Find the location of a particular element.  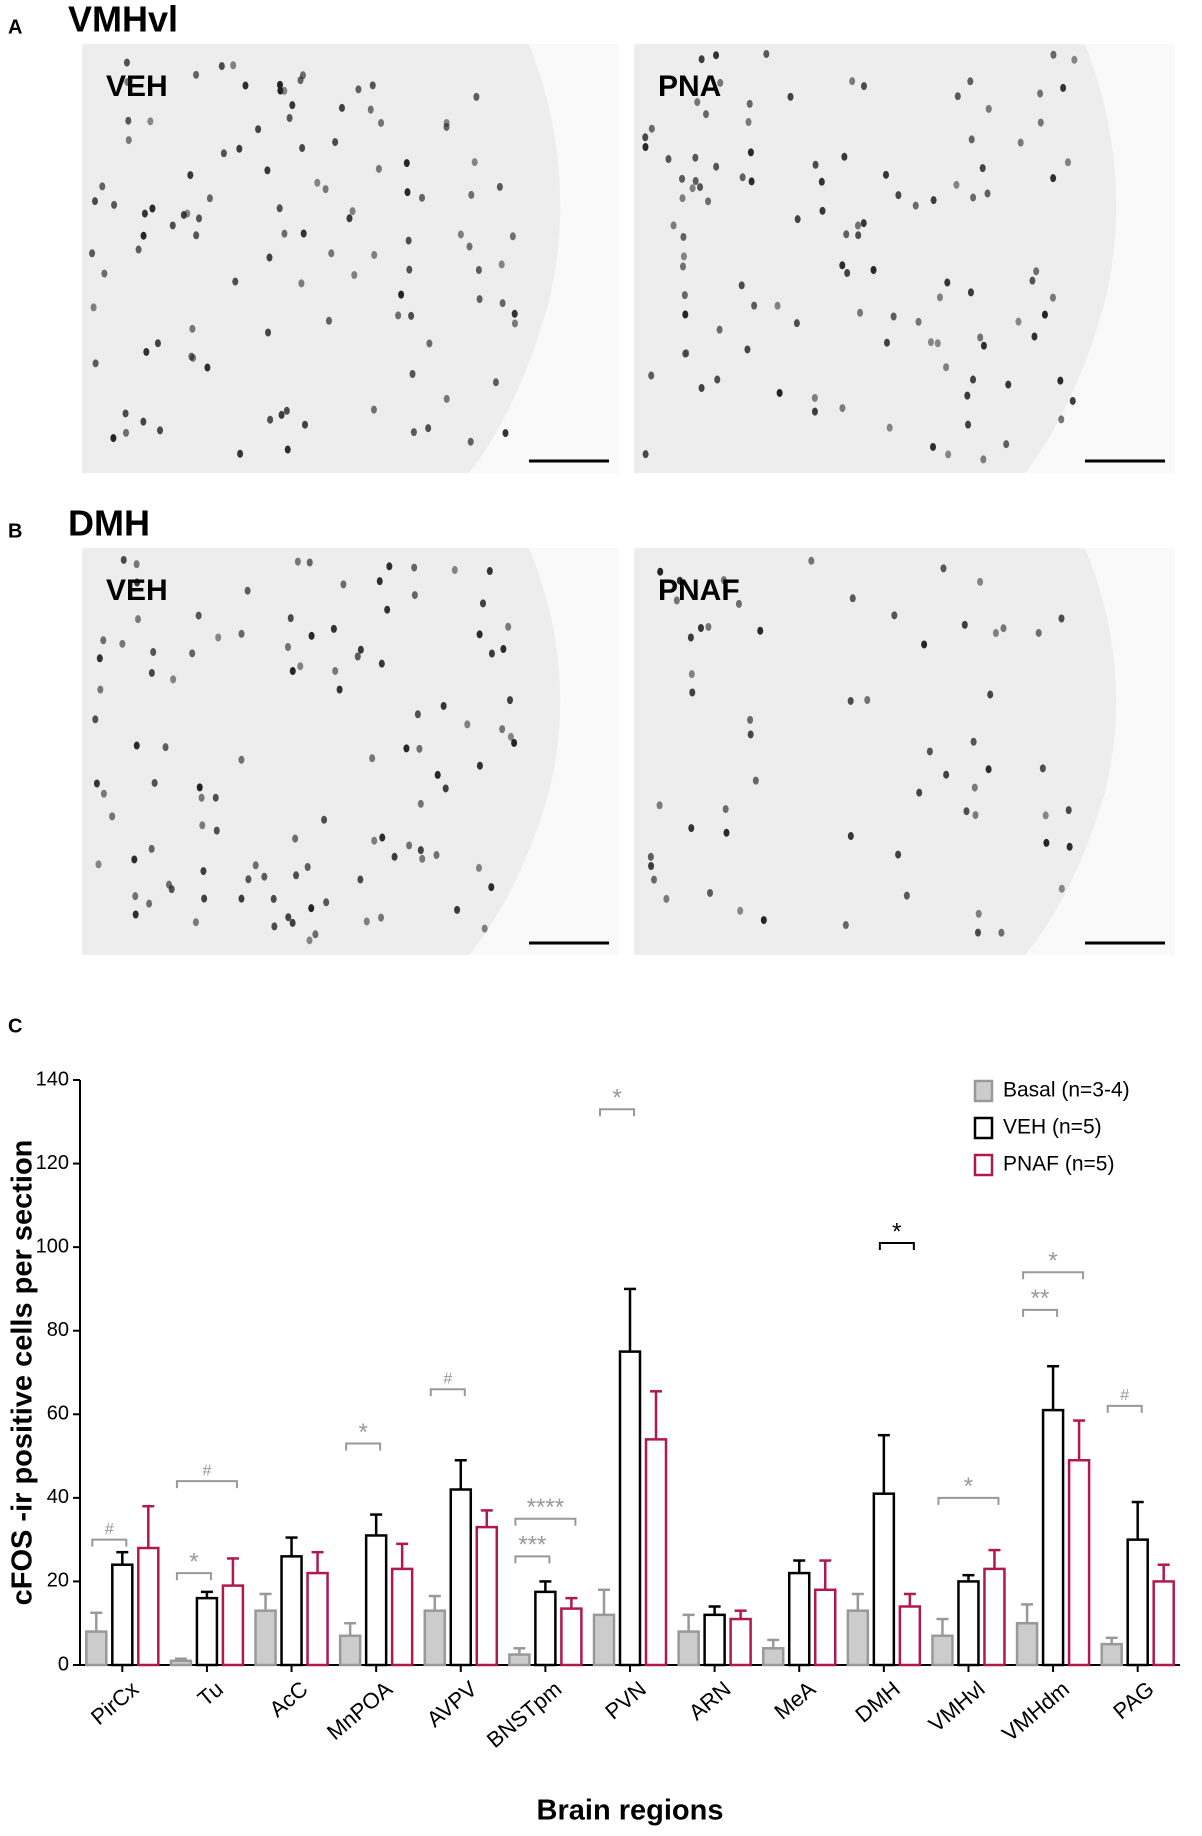

y-tick-label: 140 is located at coordinates (52, 1079).